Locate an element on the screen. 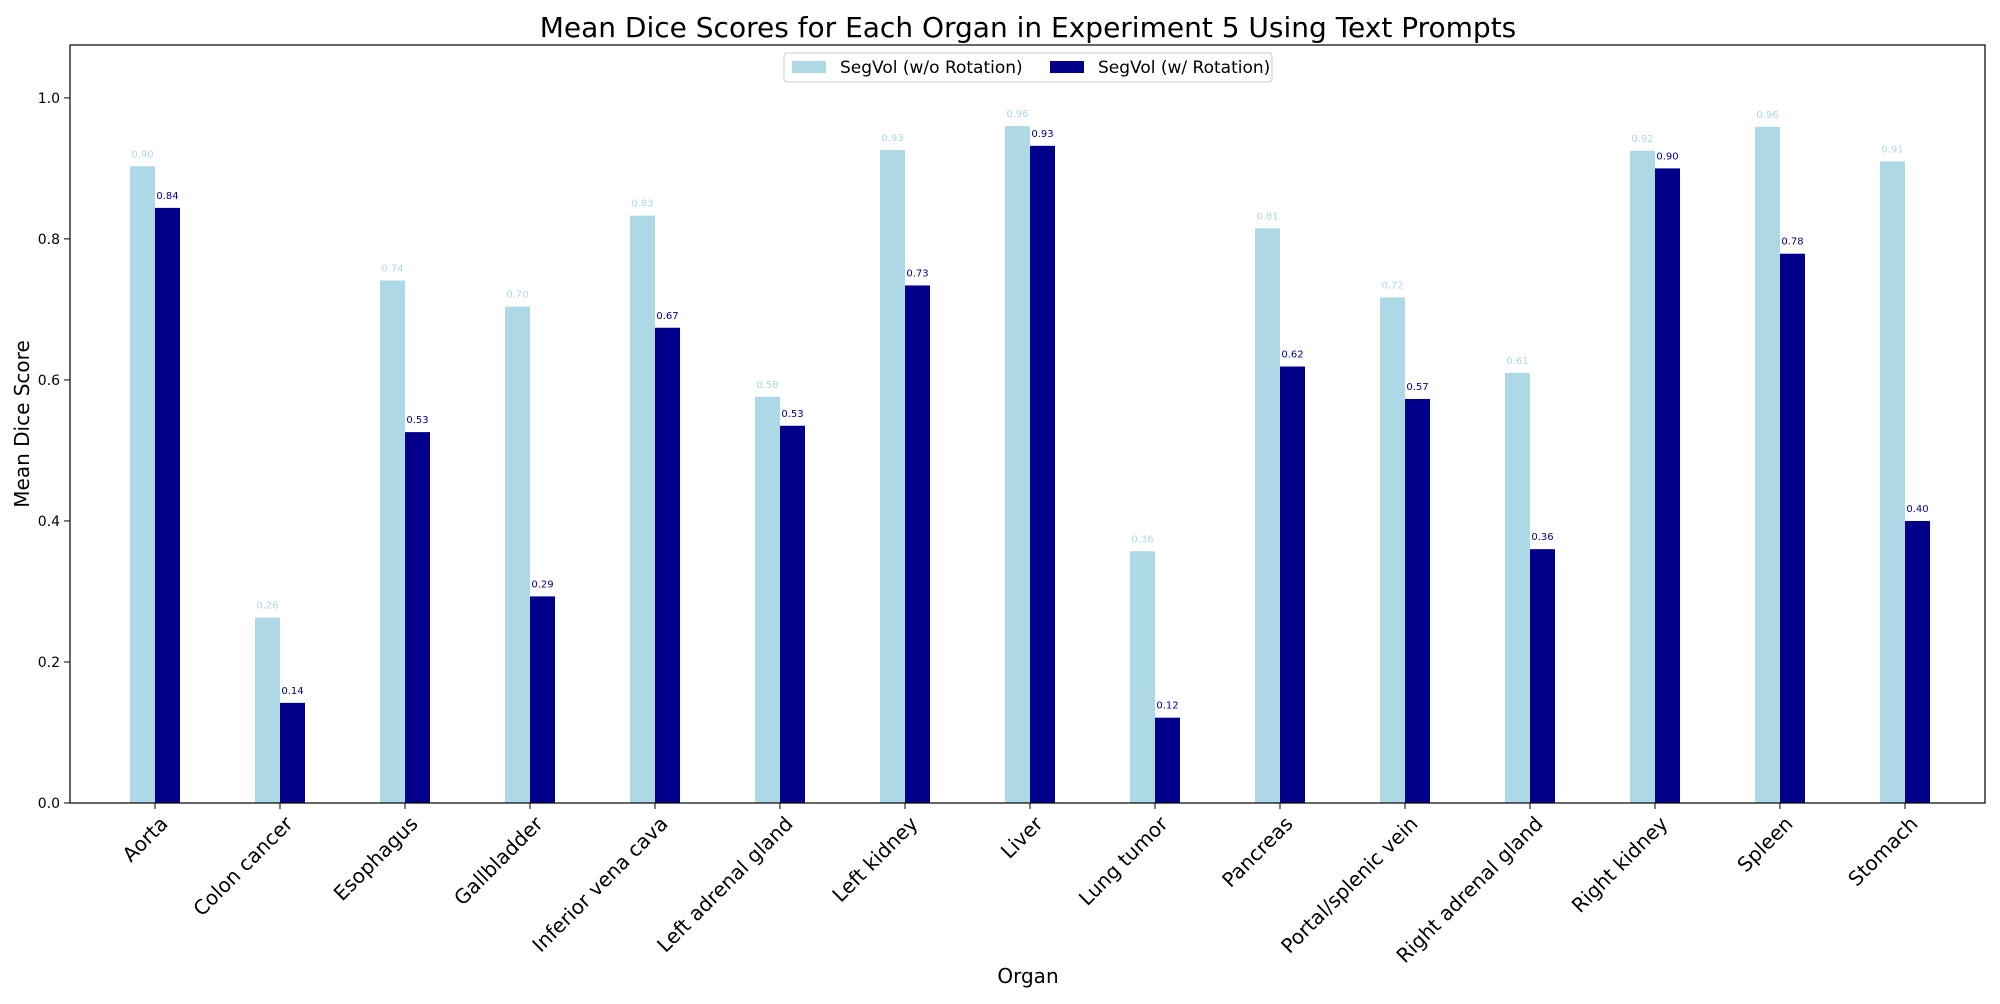 The height and width of the screenshot is (1004, 2000). bar-with-rotation-right-kidney is located at coordinates (1667, 485).